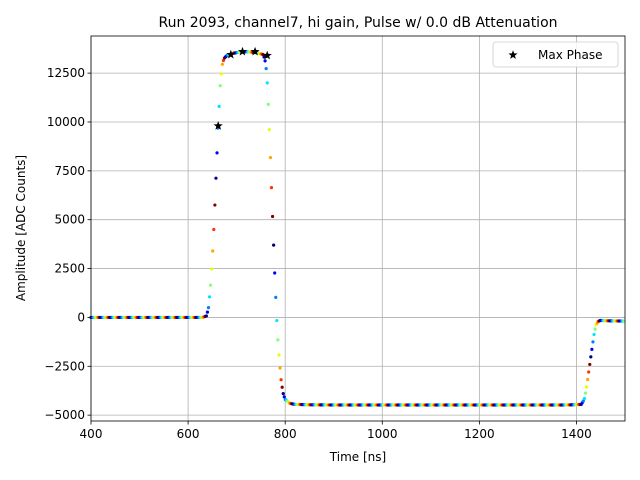 This screenshot has width=640, height=480. I want to click on y-tick-label: −5000, so click(64, 415).